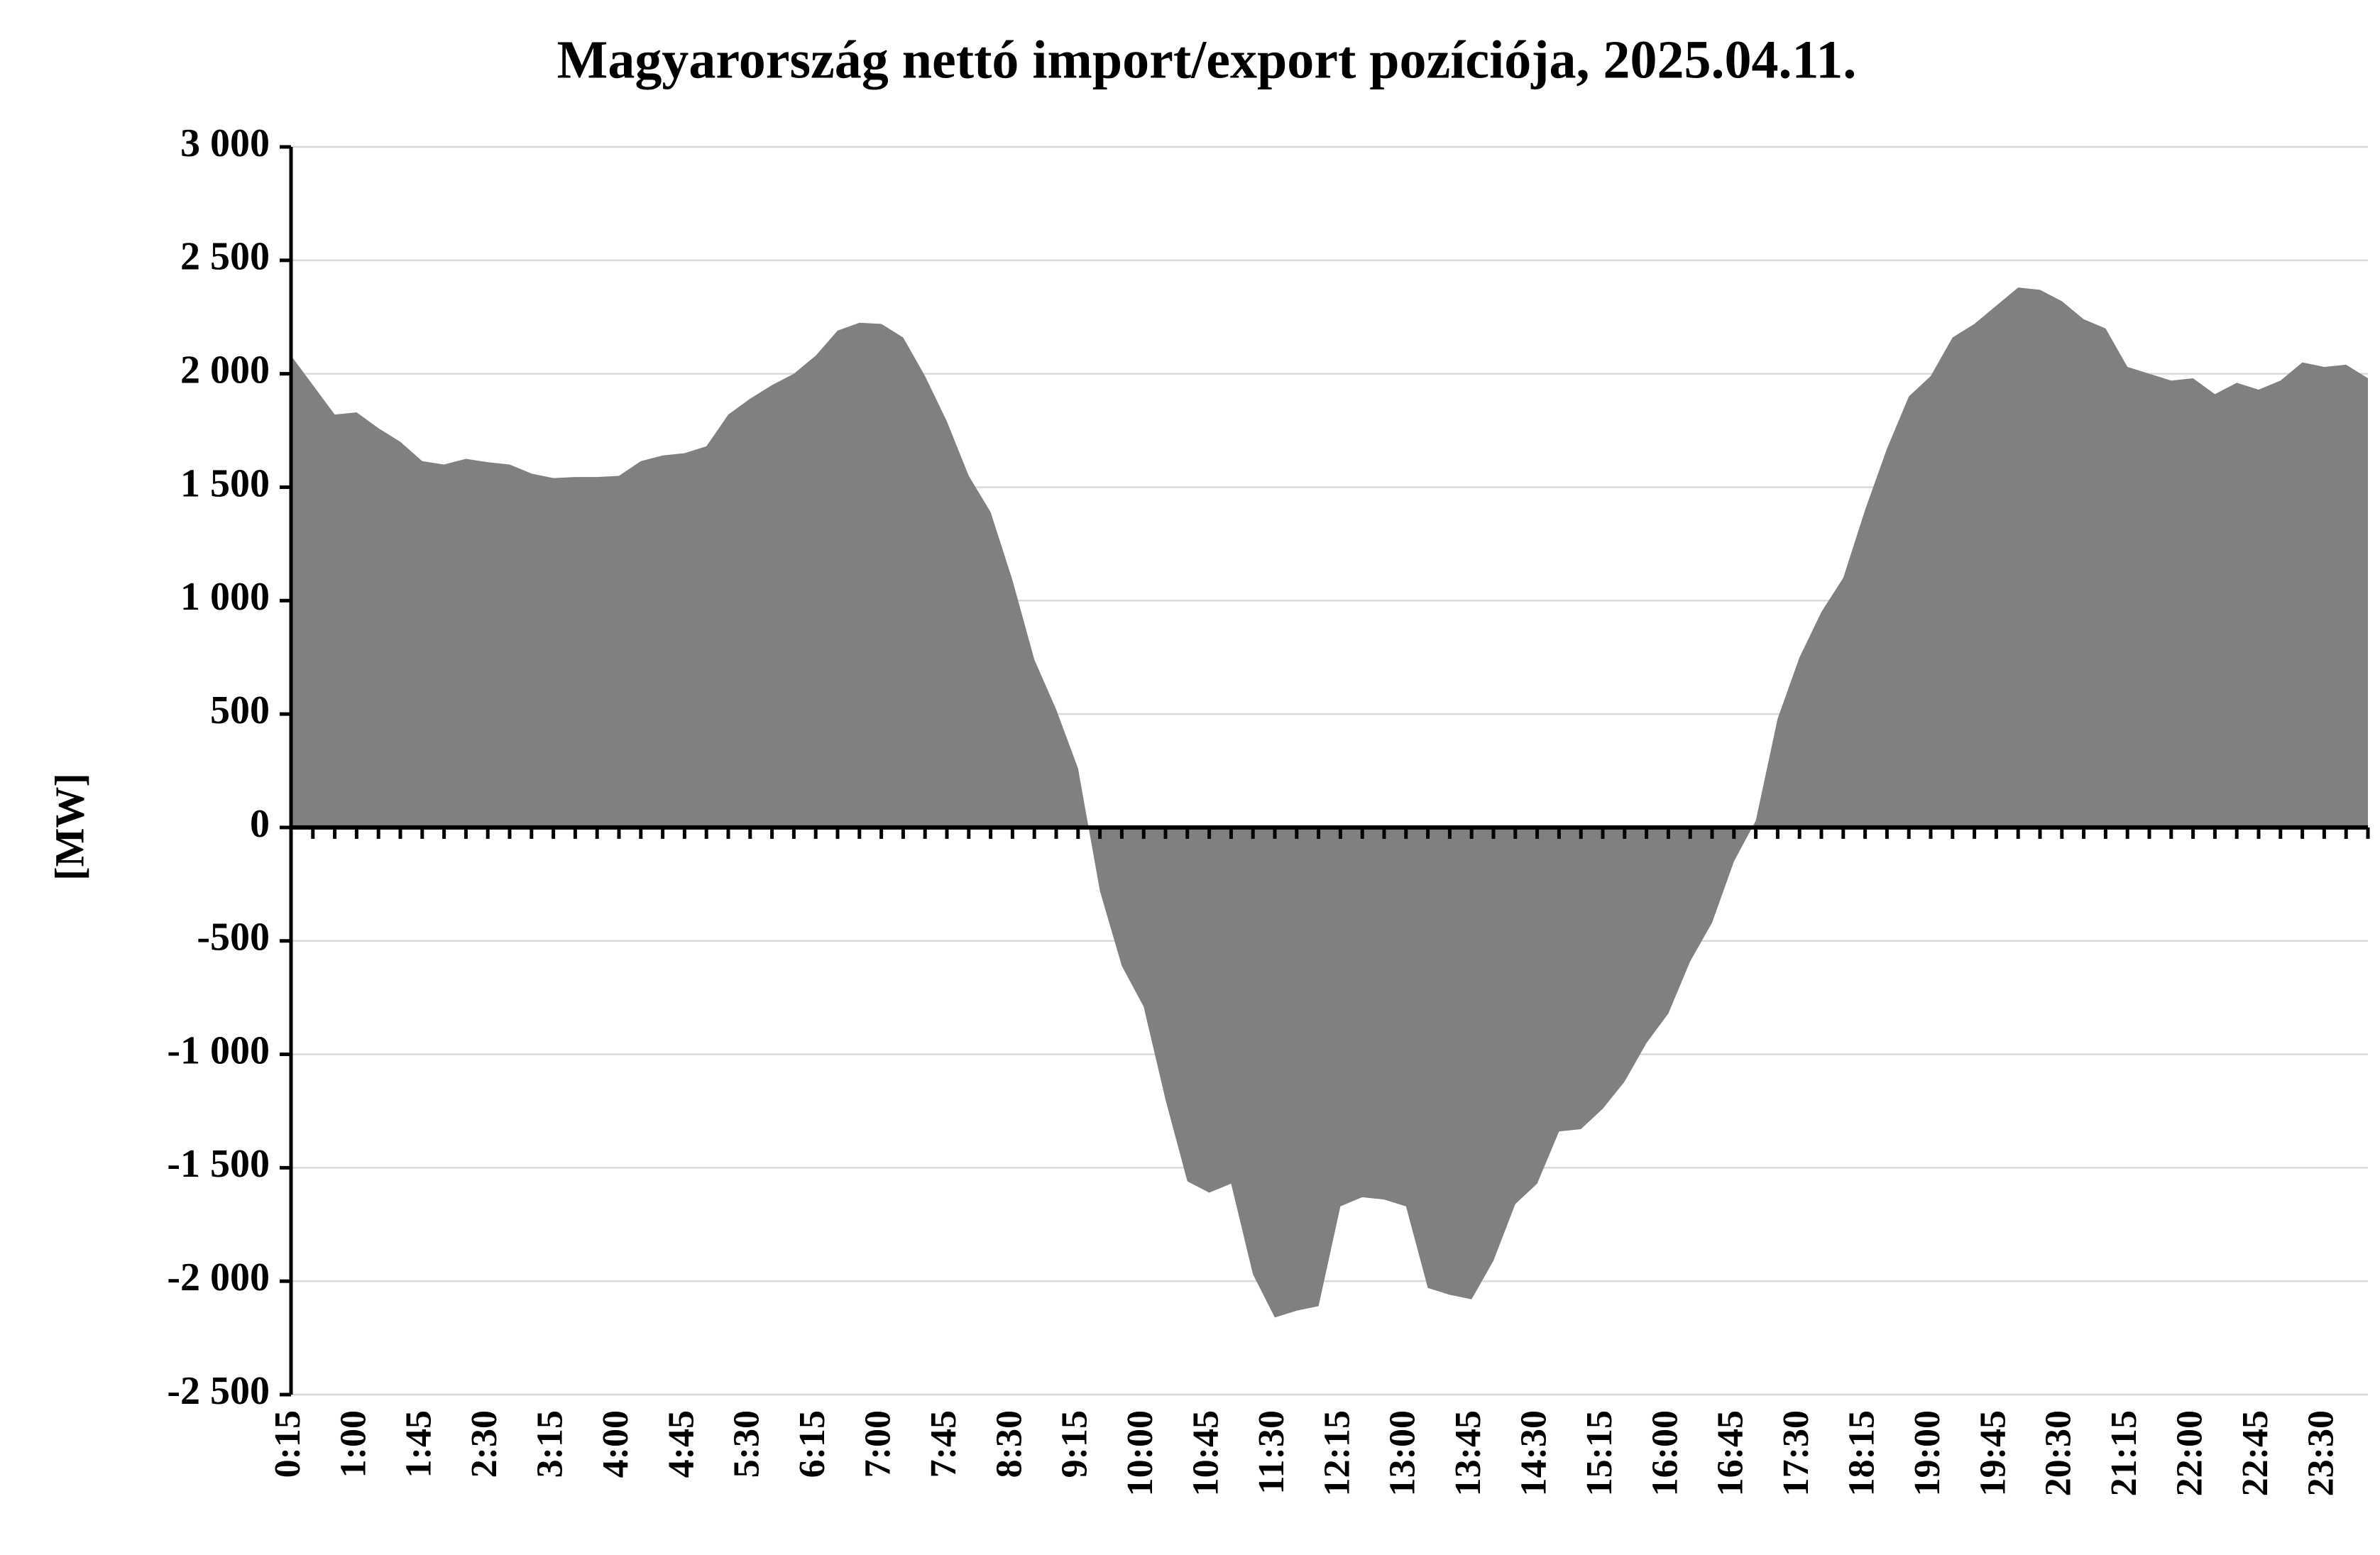  What do you see at coordinates (219, 1277) in the screenshot?
I see `y-tick-label: -2 000` at bounding box center [219, 1277].